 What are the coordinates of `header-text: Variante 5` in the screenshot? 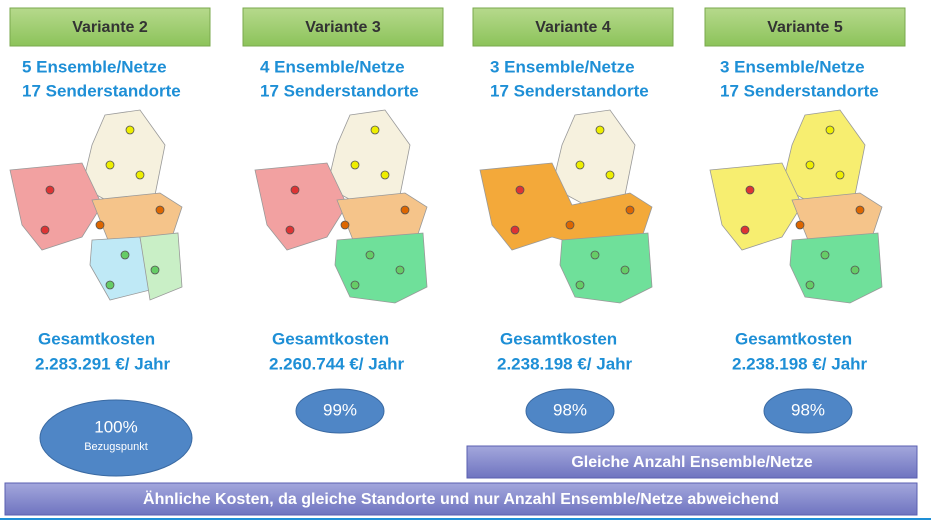 It's located at (805, 27).